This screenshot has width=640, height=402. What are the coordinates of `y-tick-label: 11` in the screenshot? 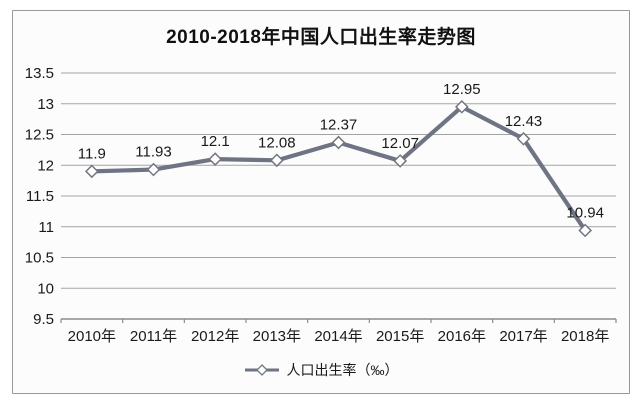 It's located at (46, 227).